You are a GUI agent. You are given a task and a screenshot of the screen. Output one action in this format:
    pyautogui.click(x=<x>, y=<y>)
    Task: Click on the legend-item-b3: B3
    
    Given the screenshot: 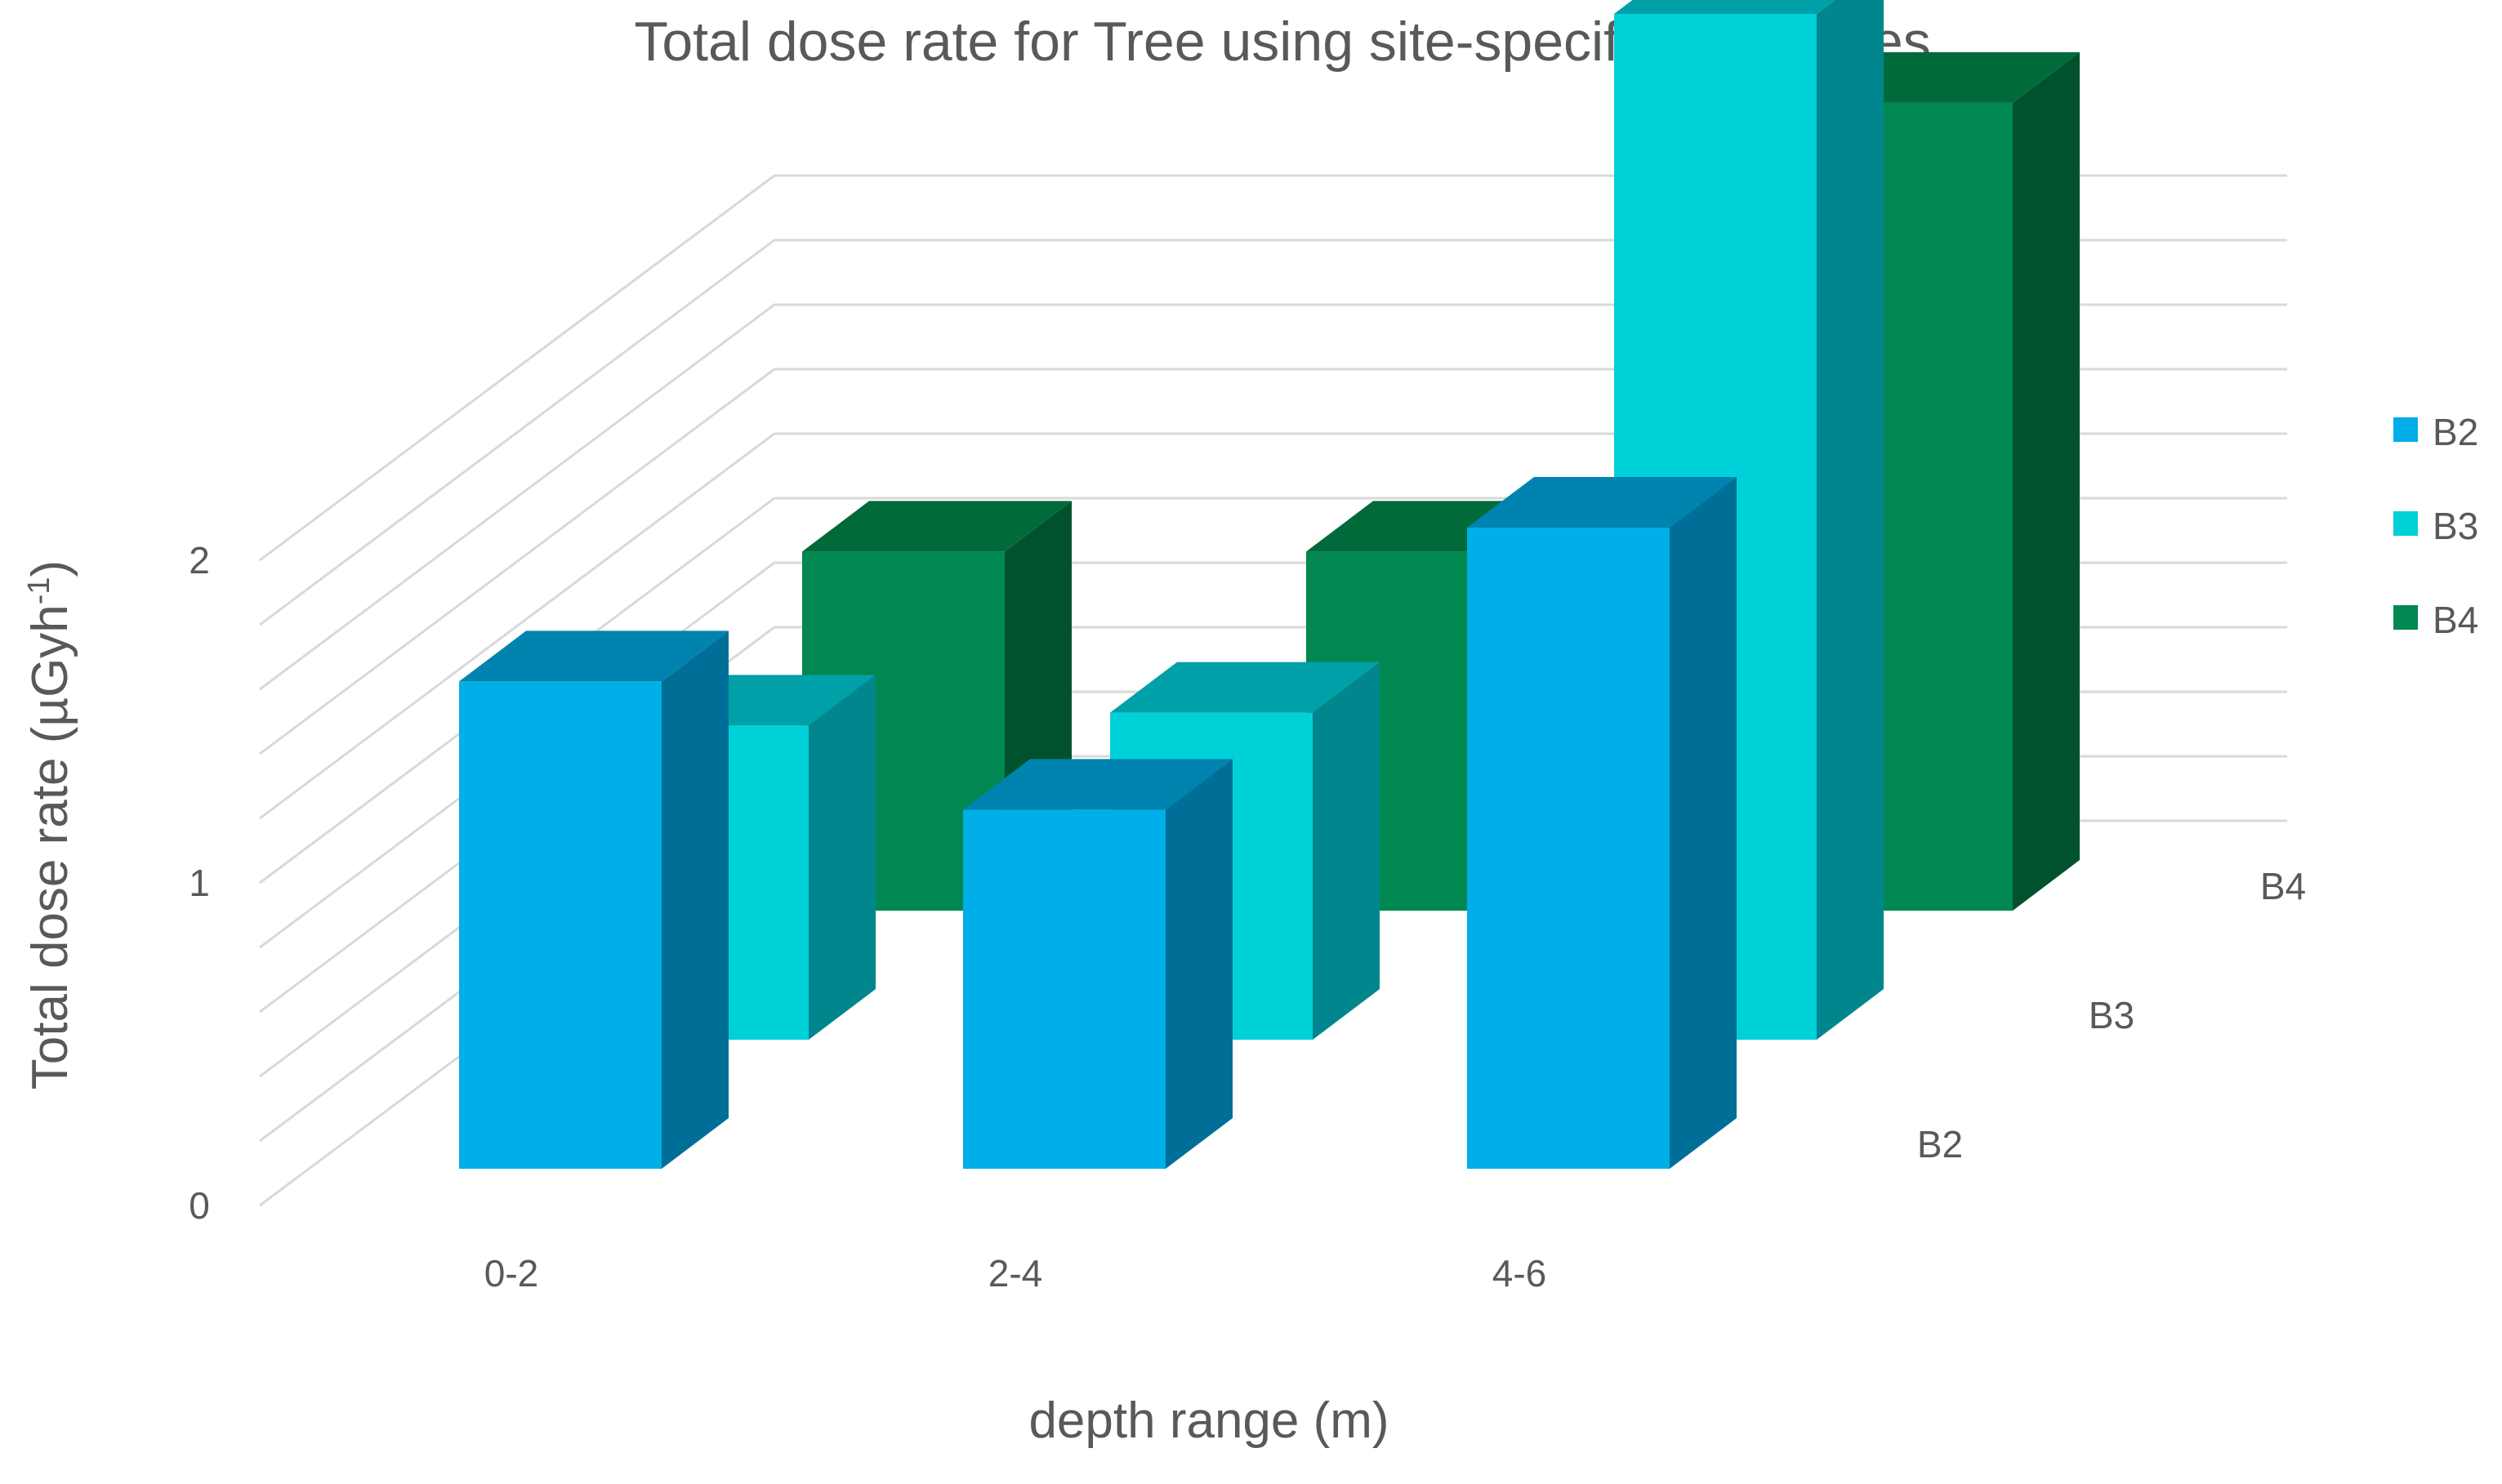 What is the action you would take?
    pyautogui.click(x=2435, y=526)
    